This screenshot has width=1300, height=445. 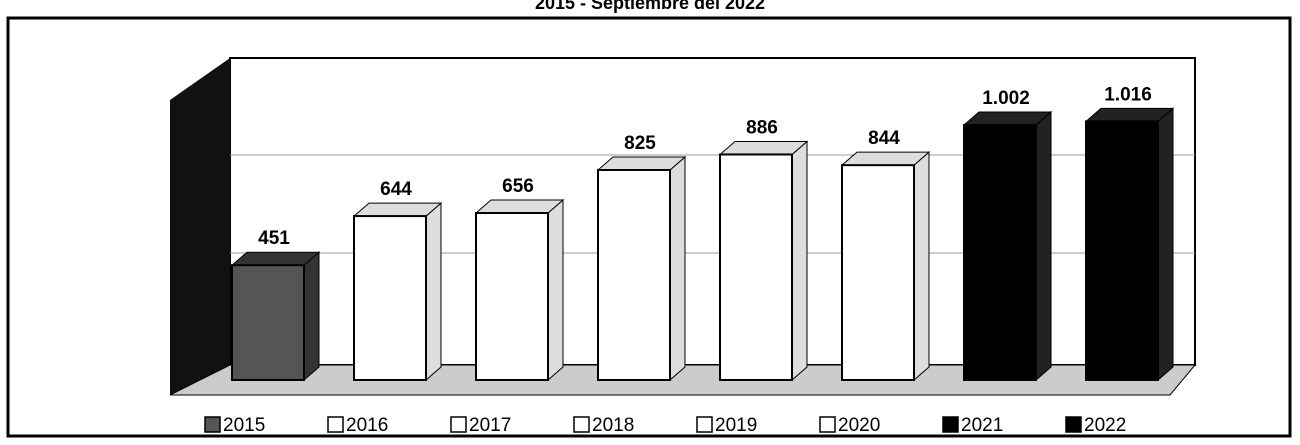 I want to click on value-label: 451, so click(x=274, y=238).